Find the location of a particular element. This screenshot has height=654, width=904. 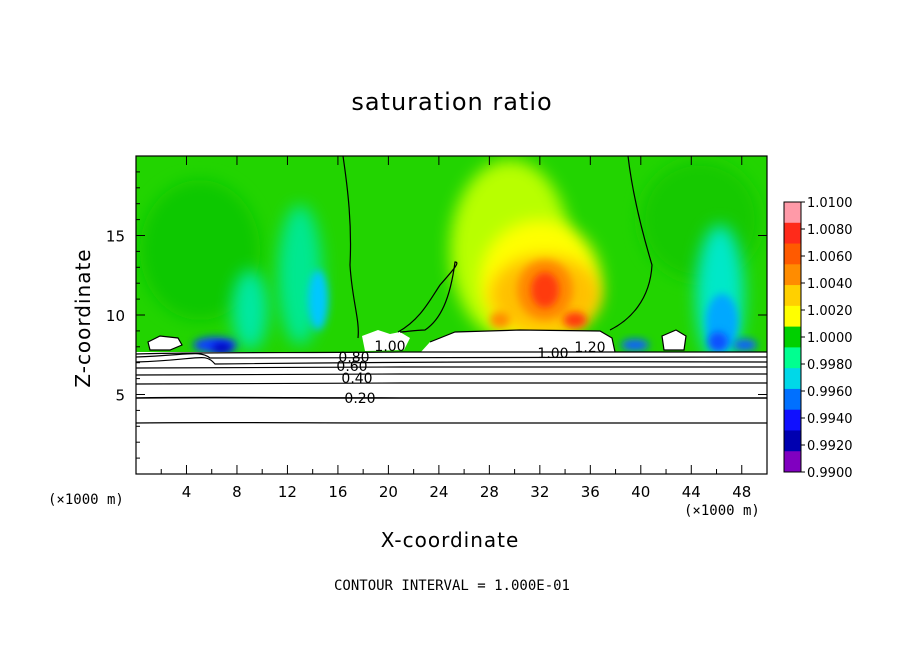

chart-title: saturation ratio is located at coordinates (452, 102).